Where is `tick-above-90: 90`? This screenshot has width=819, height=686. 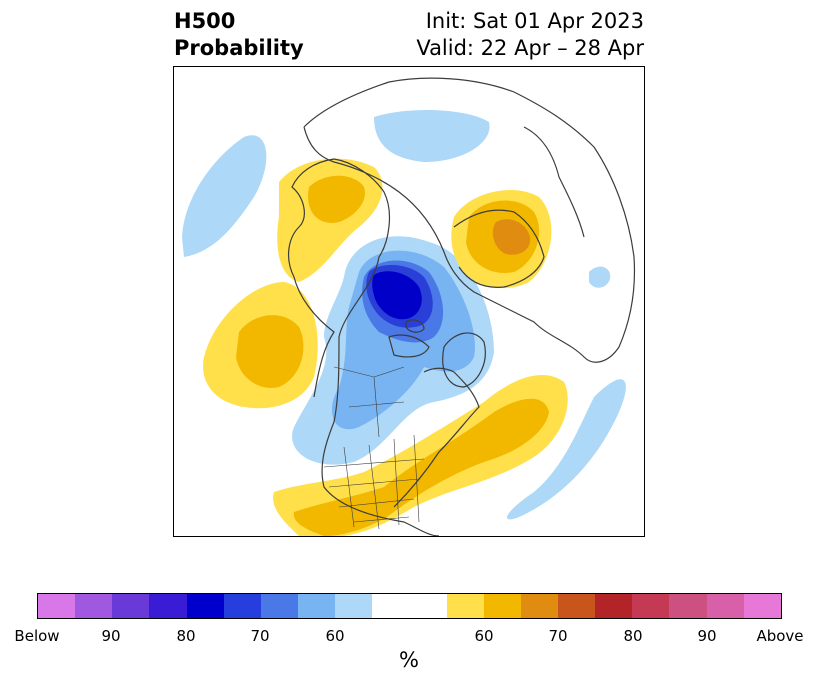
tick-above-90: 90 is located at coordinates (707, 636).